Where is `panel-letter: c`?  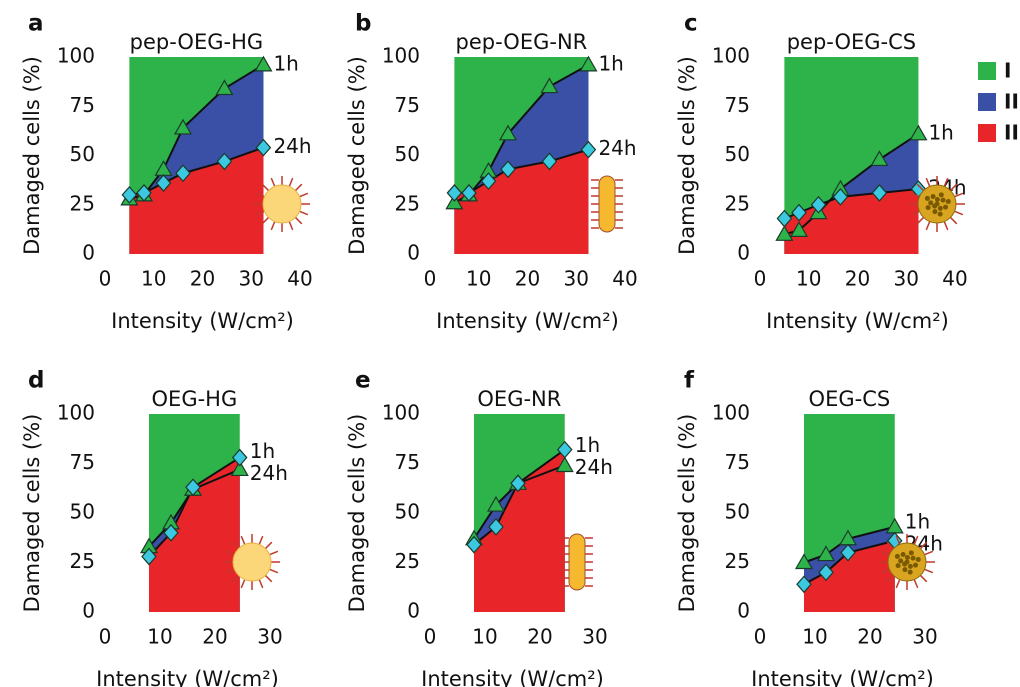
panel-letter: c is located at coordinates (691, 24).